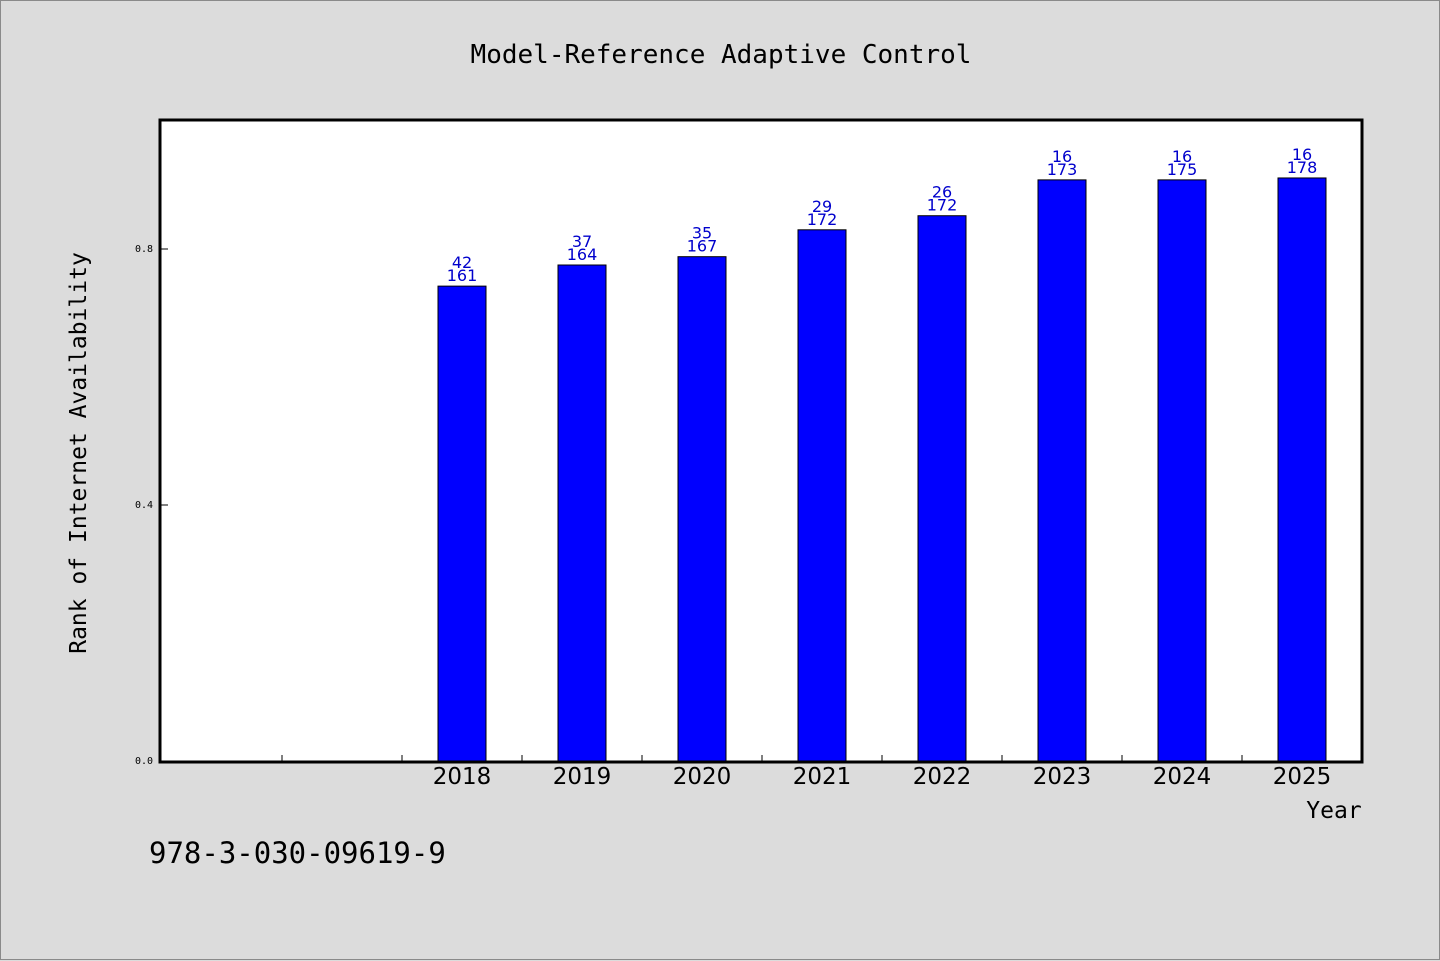 This screenshot has width=1440, height=961. Describe the element at coordinates (702, 233) in the screenshot. I see `data-label-top: 35` at that location.